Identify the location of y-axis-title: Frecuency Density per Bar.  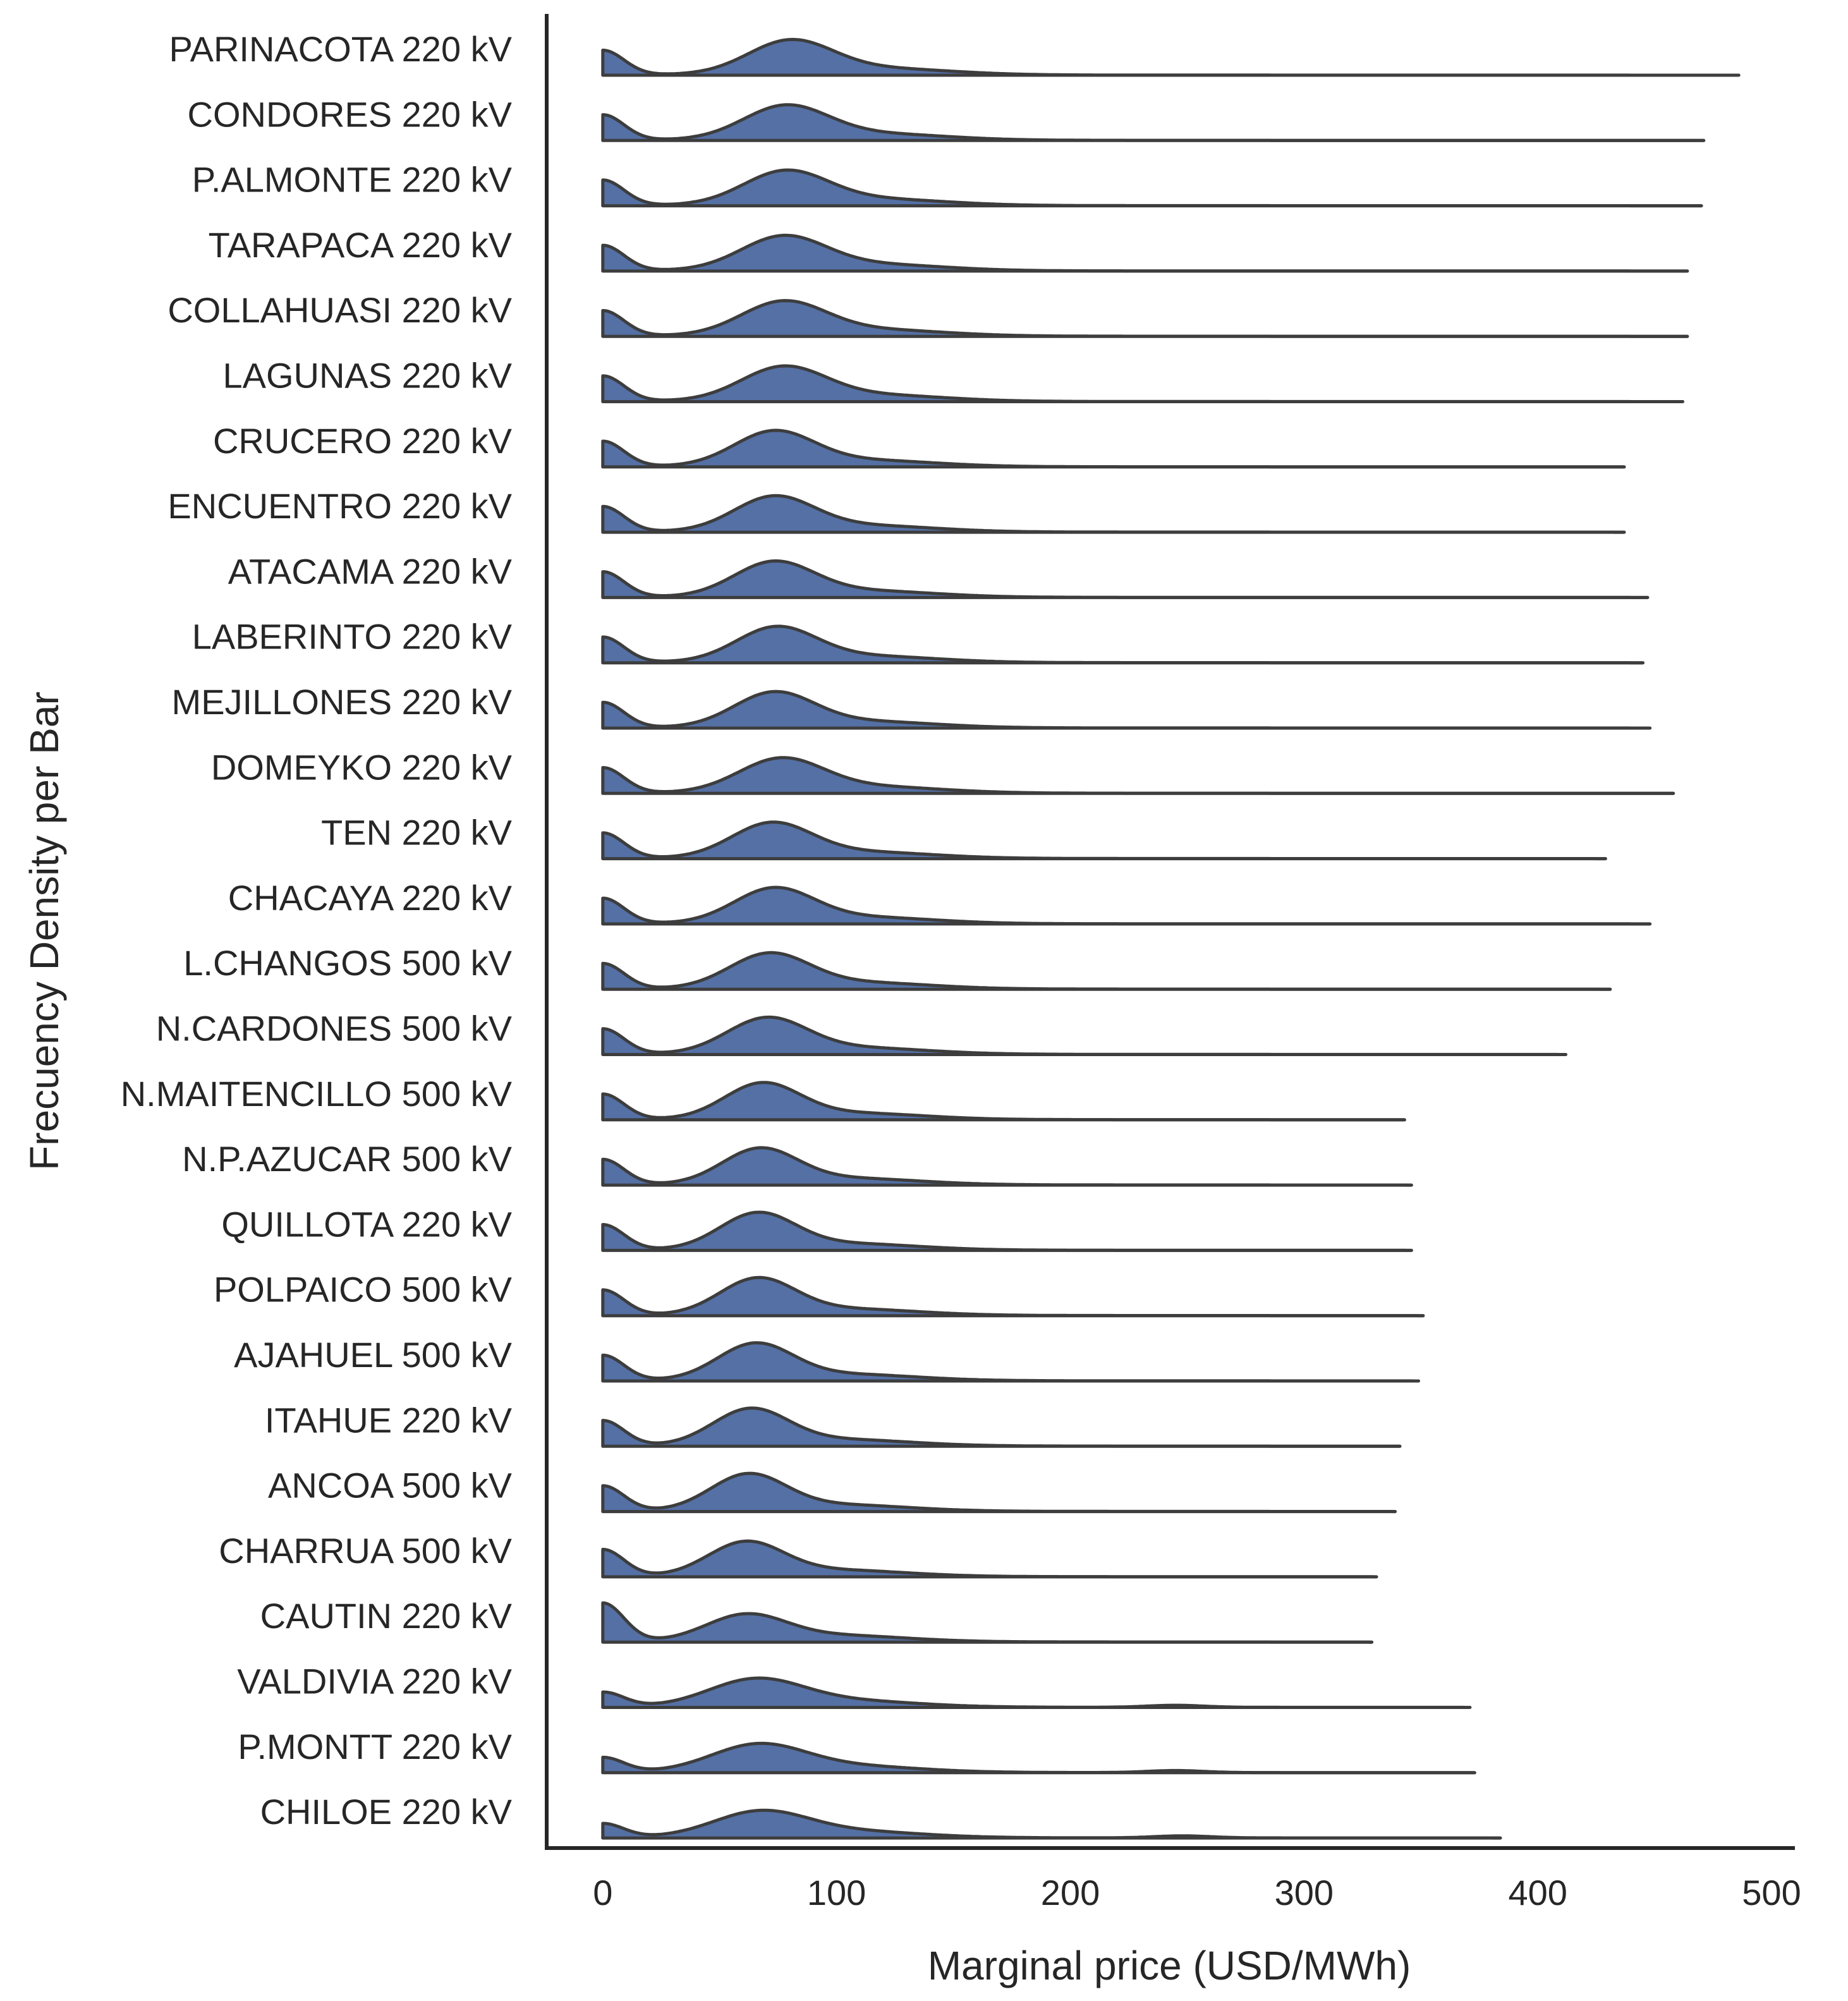
(44, 931).